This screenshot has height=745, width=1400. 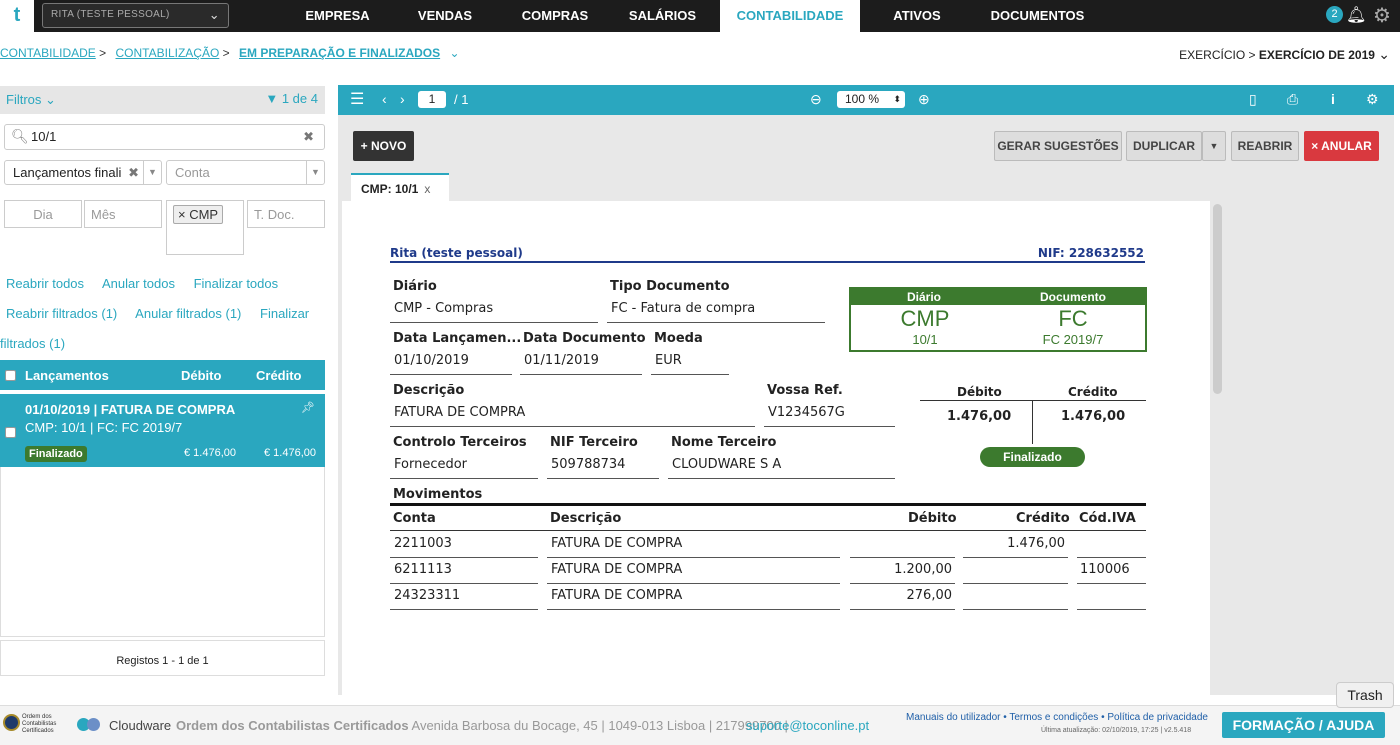 What do you see at coordinates (979, 392) in the screenshot?
I see `totals-debito-label: Débito` at bounding box center [979, 392].